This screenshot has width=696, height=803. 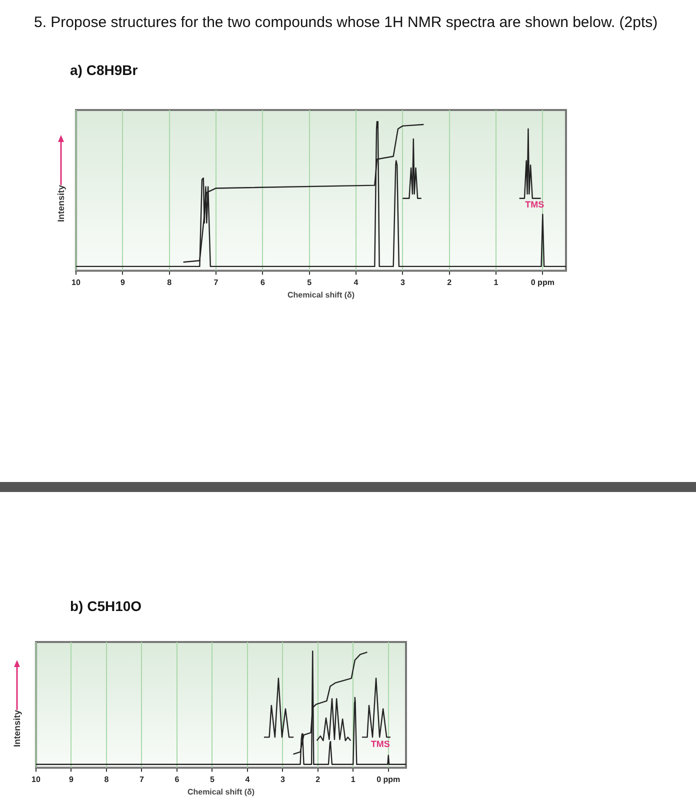 I want to click on chart-subtitle: b) C5H10O, so click(x=106, y=606).